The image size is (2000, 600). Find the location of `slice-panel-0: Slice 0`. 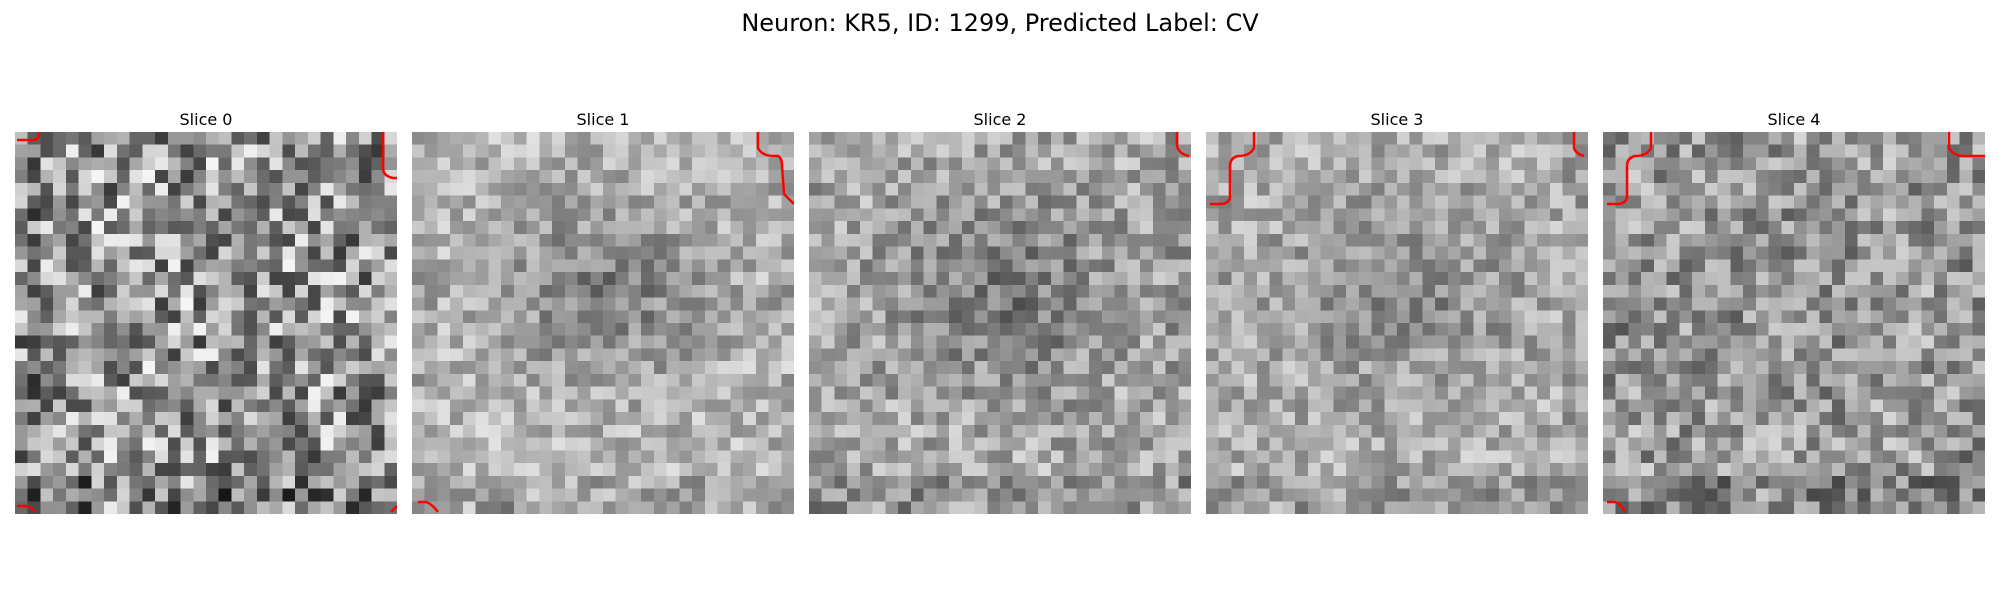

slice-panel-0: Slice 0 is located at coordinates (206, 311).